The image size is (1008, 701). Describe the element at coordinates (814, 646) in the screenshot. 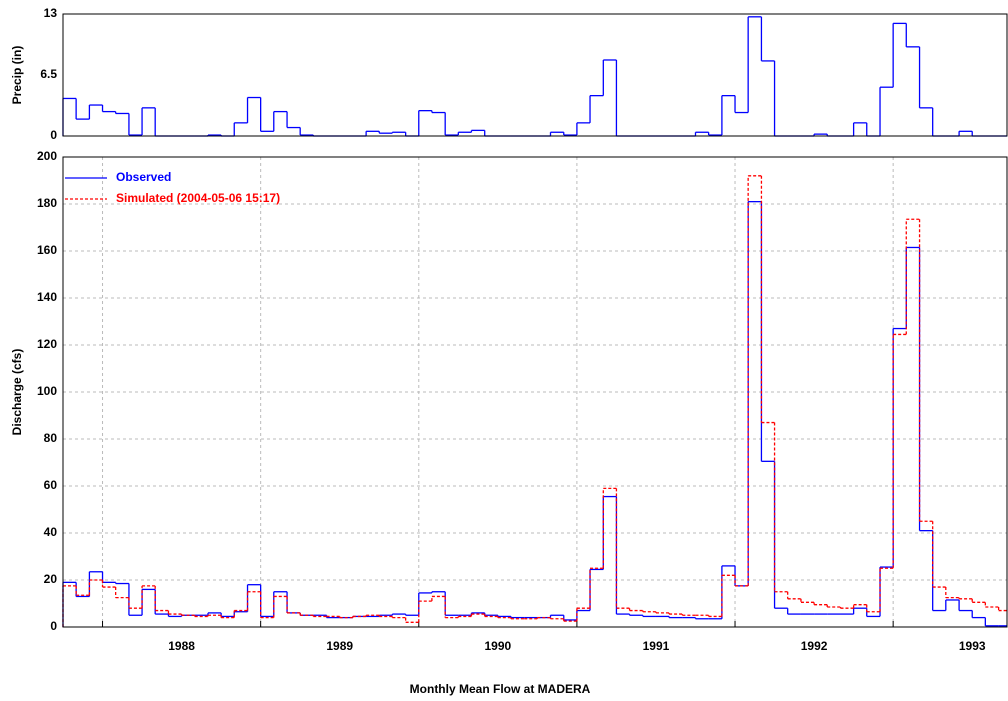

I see `x-tick-label: 1992` at that location.